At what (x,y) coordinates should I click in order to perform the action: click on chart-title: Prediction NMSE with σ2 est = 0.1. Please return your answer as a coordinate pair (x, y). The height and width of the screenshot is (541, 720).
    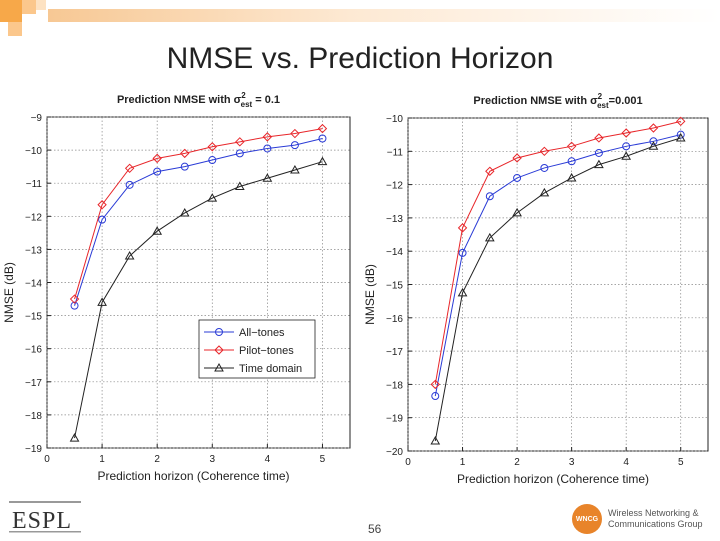
    Looking at the image, I should click on (198, 100).